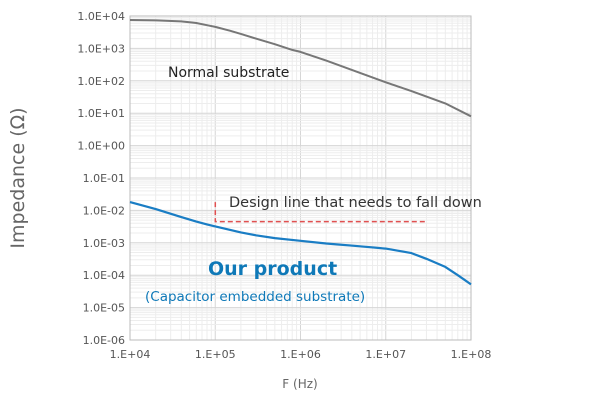 This screenshot has height=404, width=600. What do you see at coordinates (130, 354) in the screenshot?
I see `x-tick-label: 1.E+04` at bounding box center [130, 354].